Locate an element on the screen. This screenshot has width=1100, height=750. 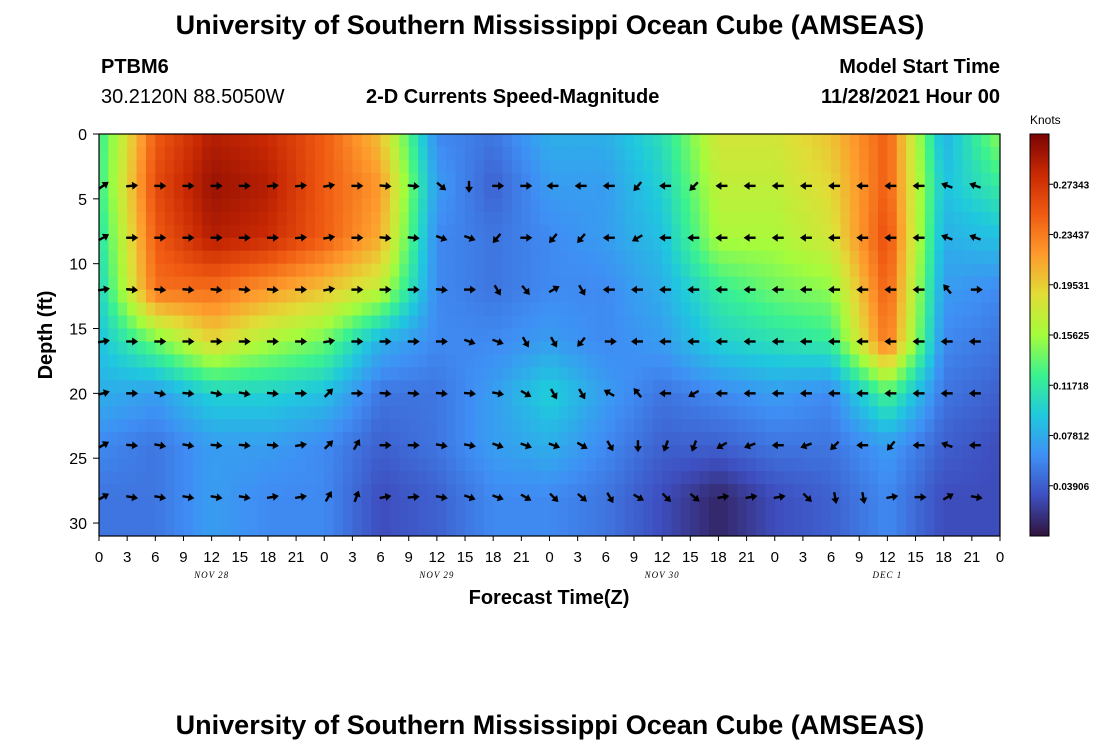
y-tick-label: 5 is located at coordinates (82, 200).